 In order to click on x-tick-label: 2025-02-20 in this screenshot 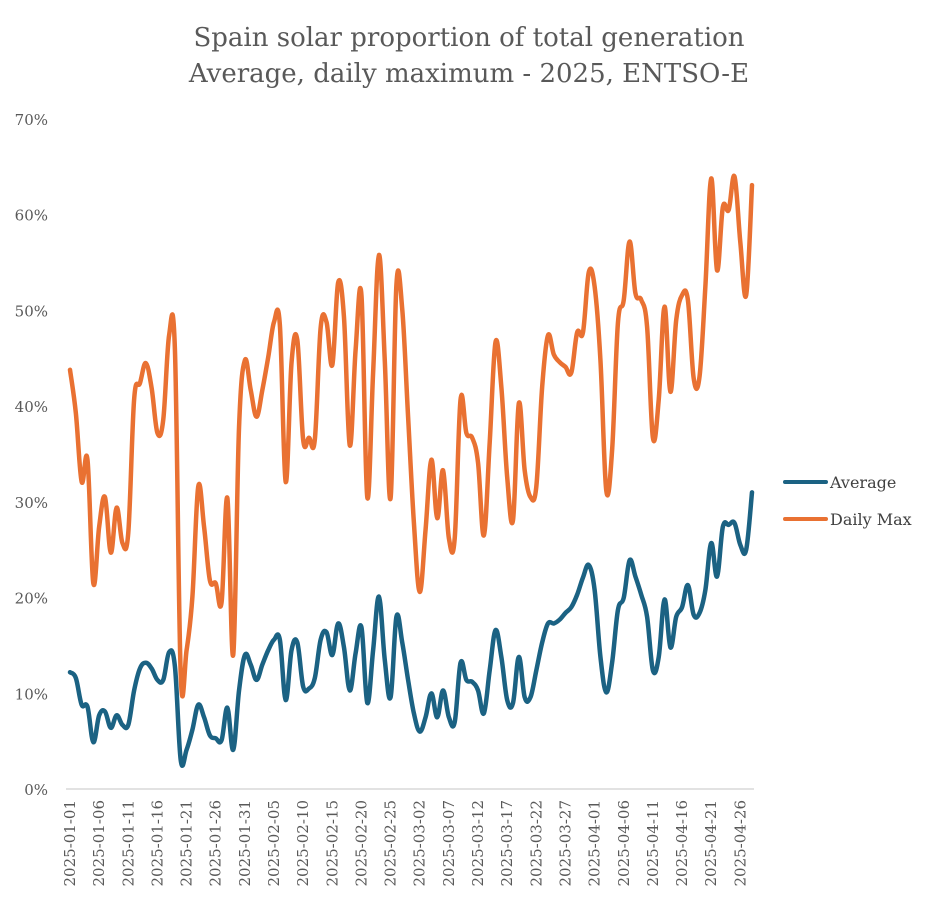, I will do `click(361, 843)`.